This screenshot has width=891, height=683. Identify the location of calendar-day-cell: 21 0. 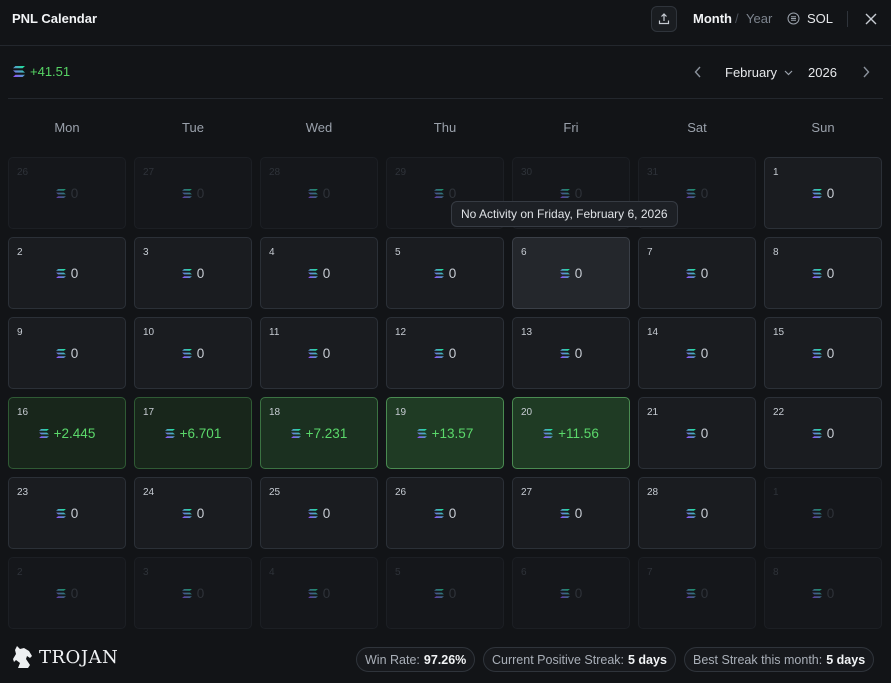
(697, 433).